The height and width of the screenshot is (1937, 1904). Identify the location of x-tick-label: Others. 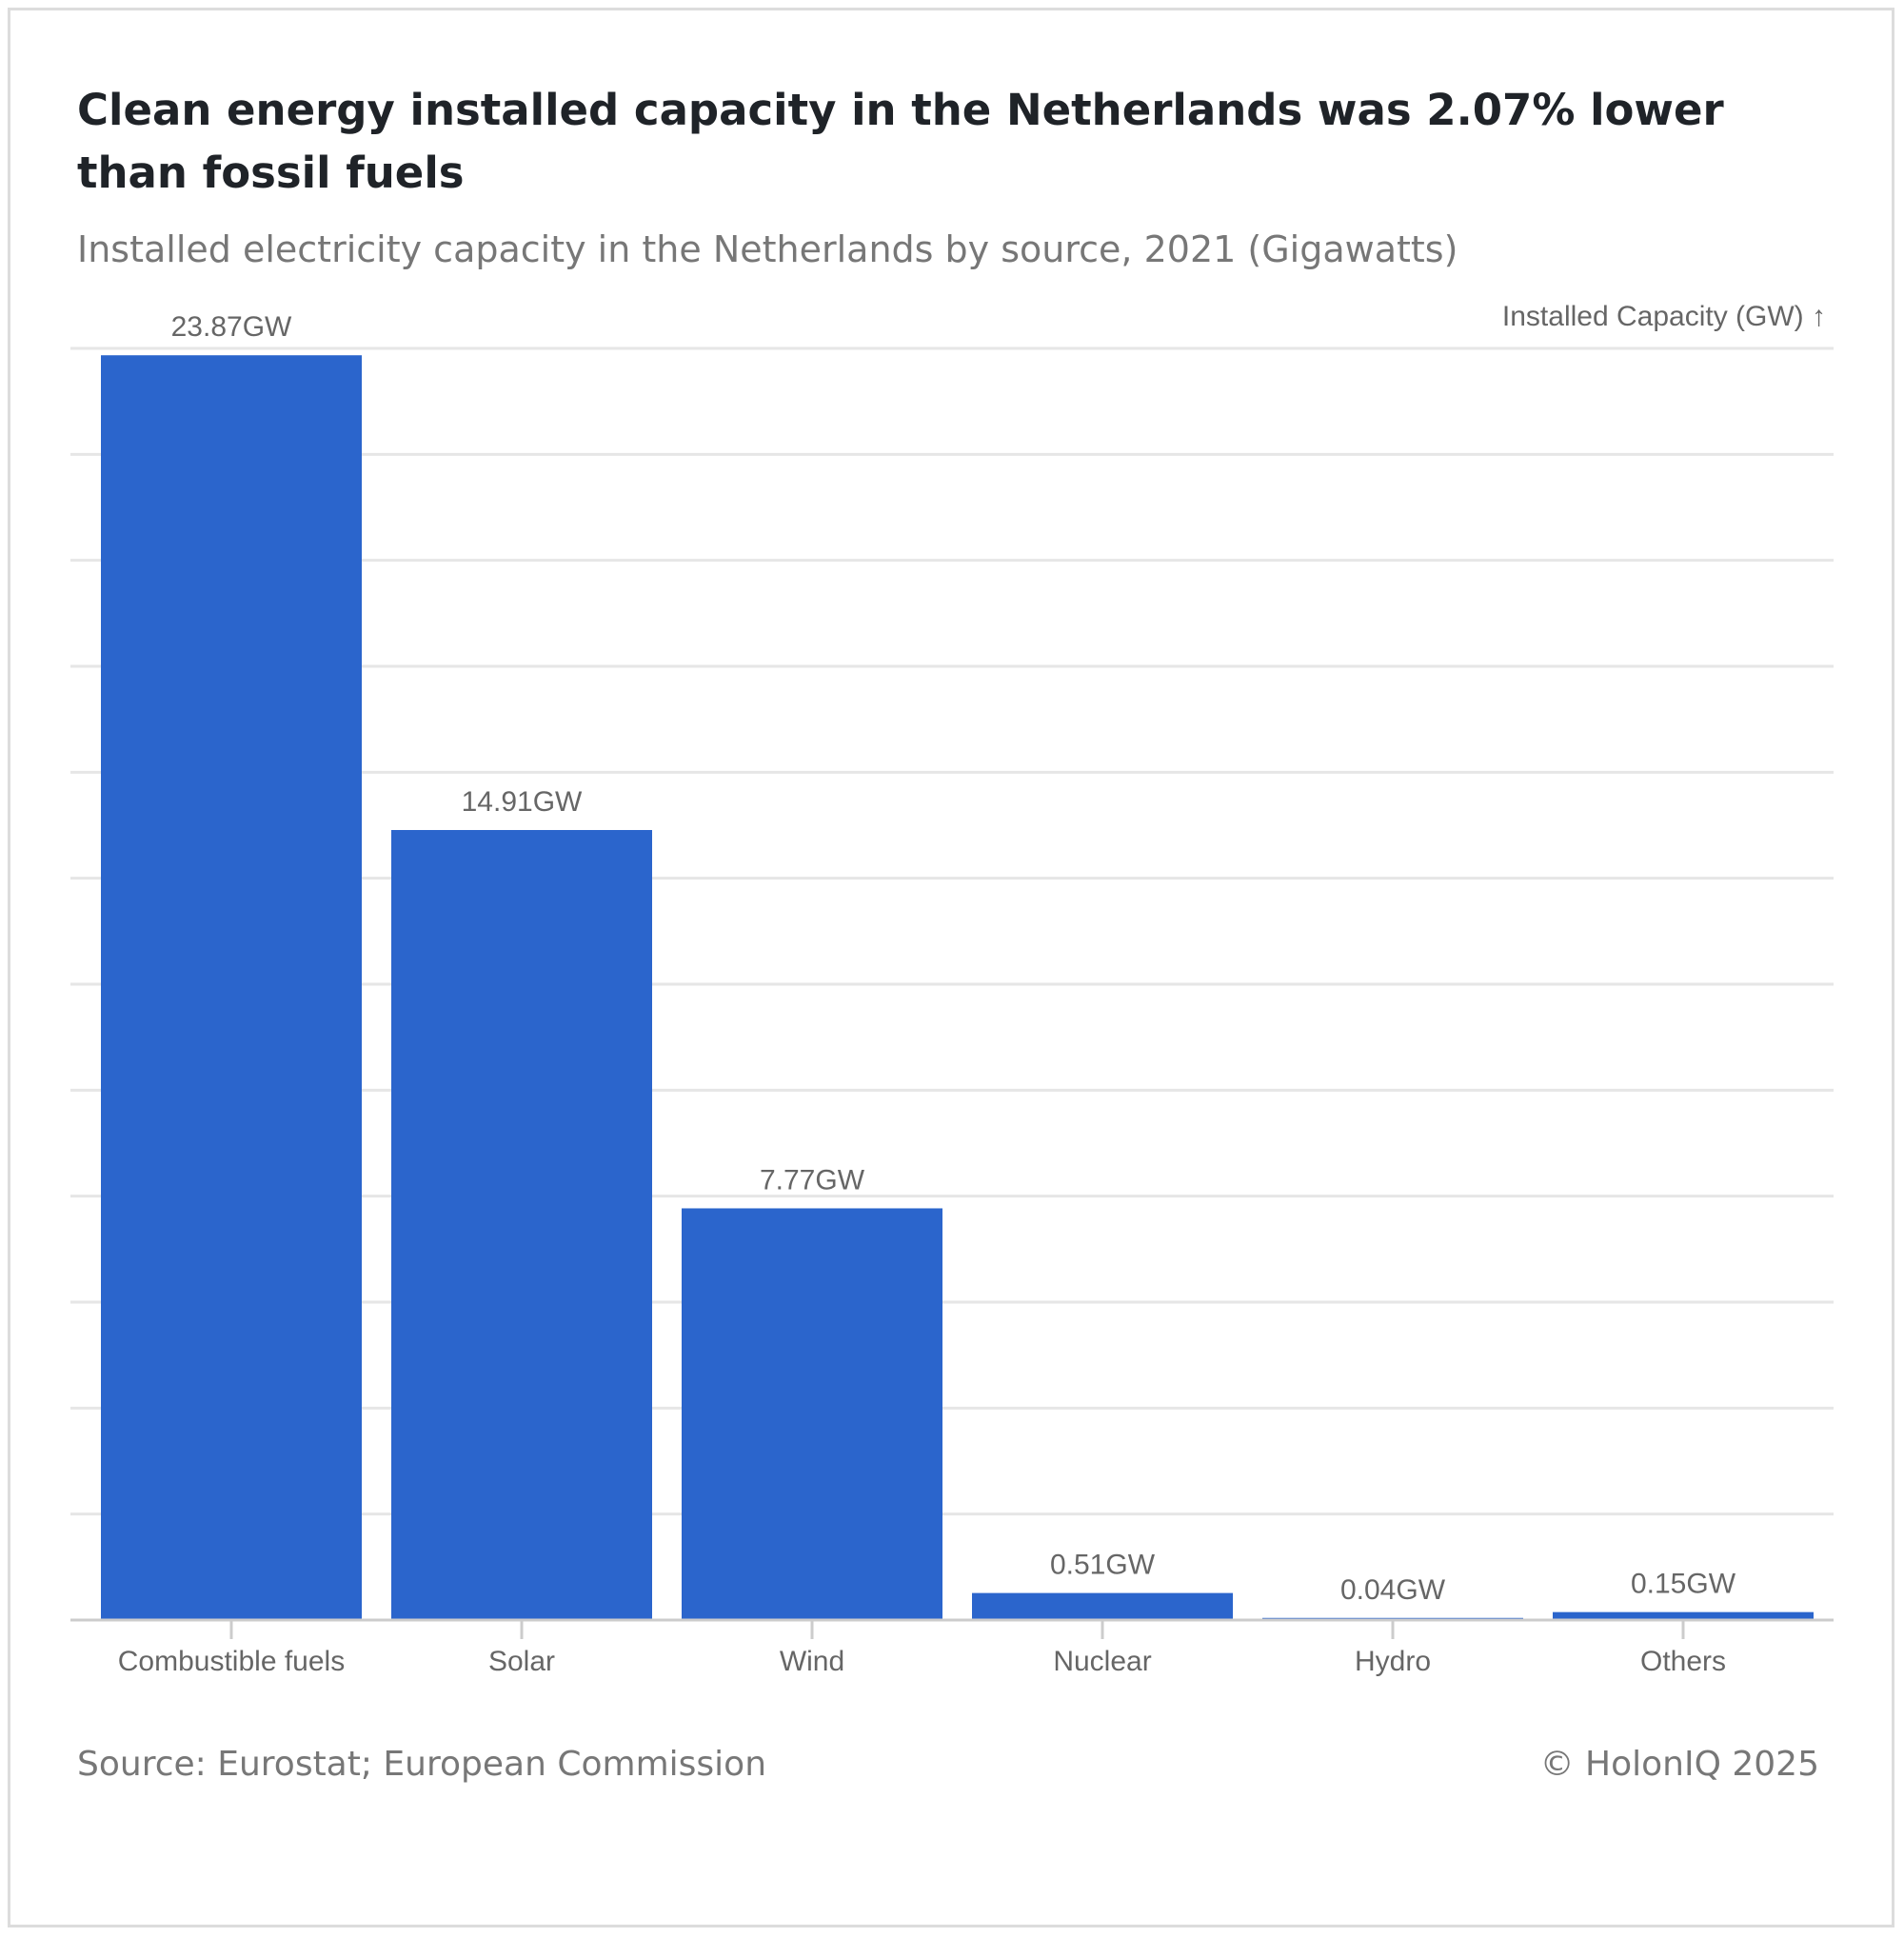
(1683, 1661).